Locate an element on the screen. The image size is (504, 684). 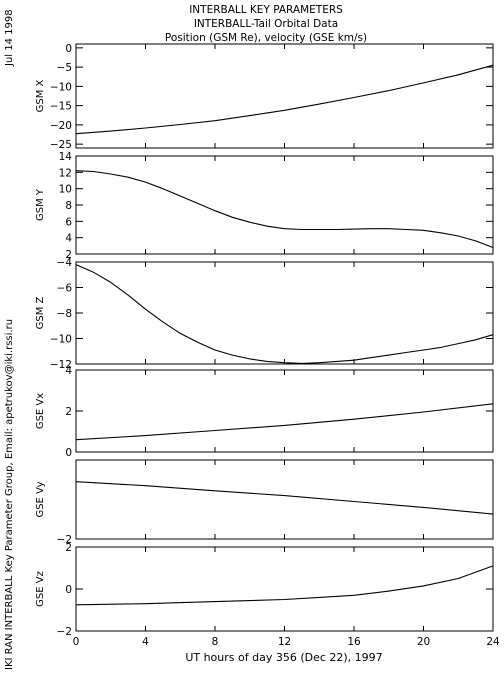
y-tick-label: −25 is located at coordinates (61, 145).